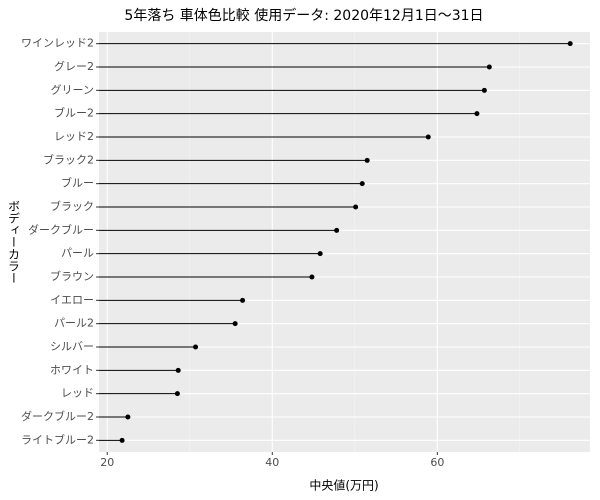  Describe the element at coordinates (107, 462) in the screenshot. I see `x-tick-label: 20` at that location.